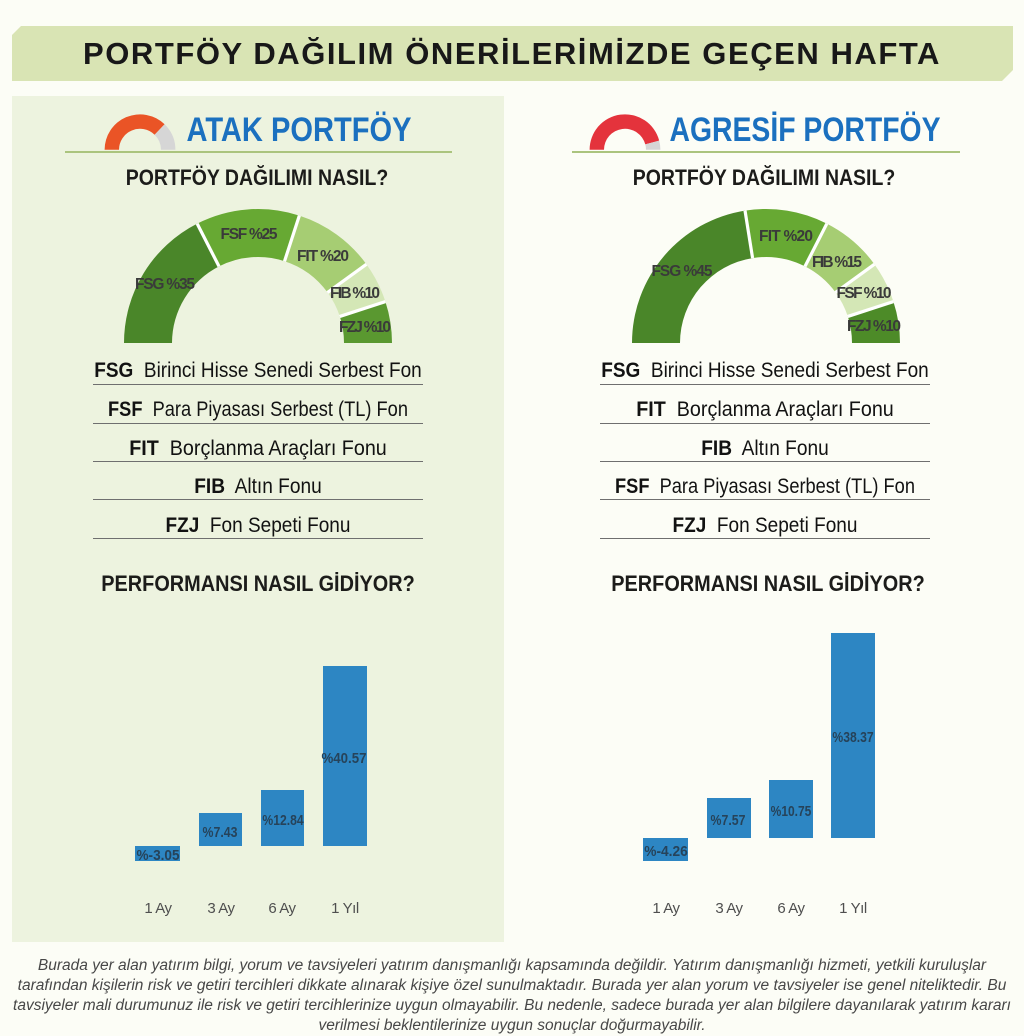 The image size is (1024, 1036). Describe the element at coordinates (355, 293) in the screenshot. I see `svg-text: FIB %10` at that location.